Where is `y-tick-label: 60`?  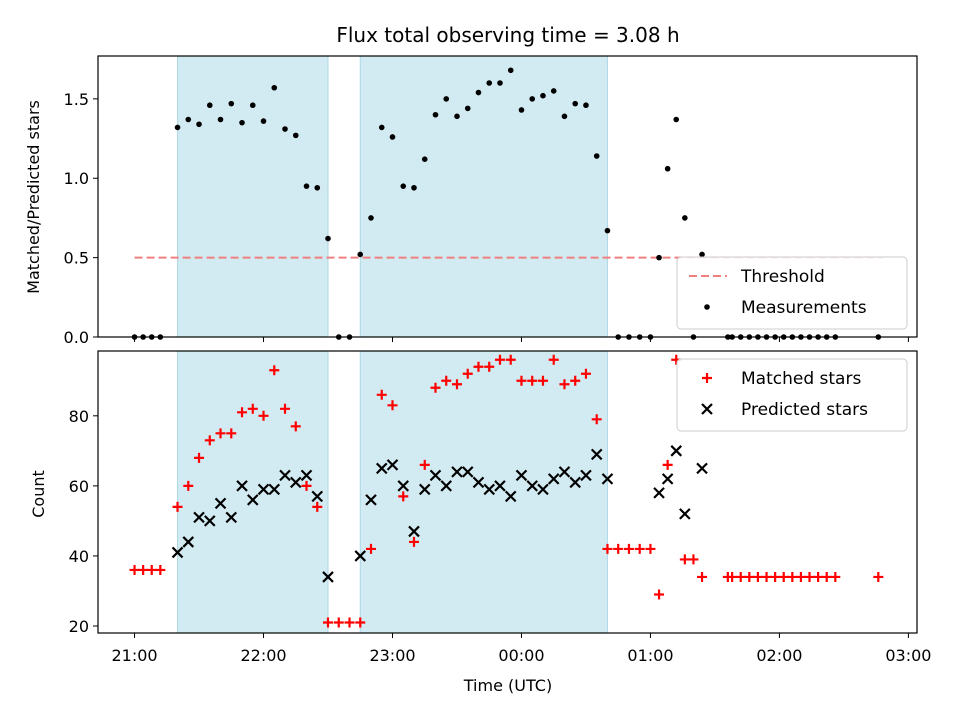 y-tick-label: 60 is located at coordinates (79, 486).